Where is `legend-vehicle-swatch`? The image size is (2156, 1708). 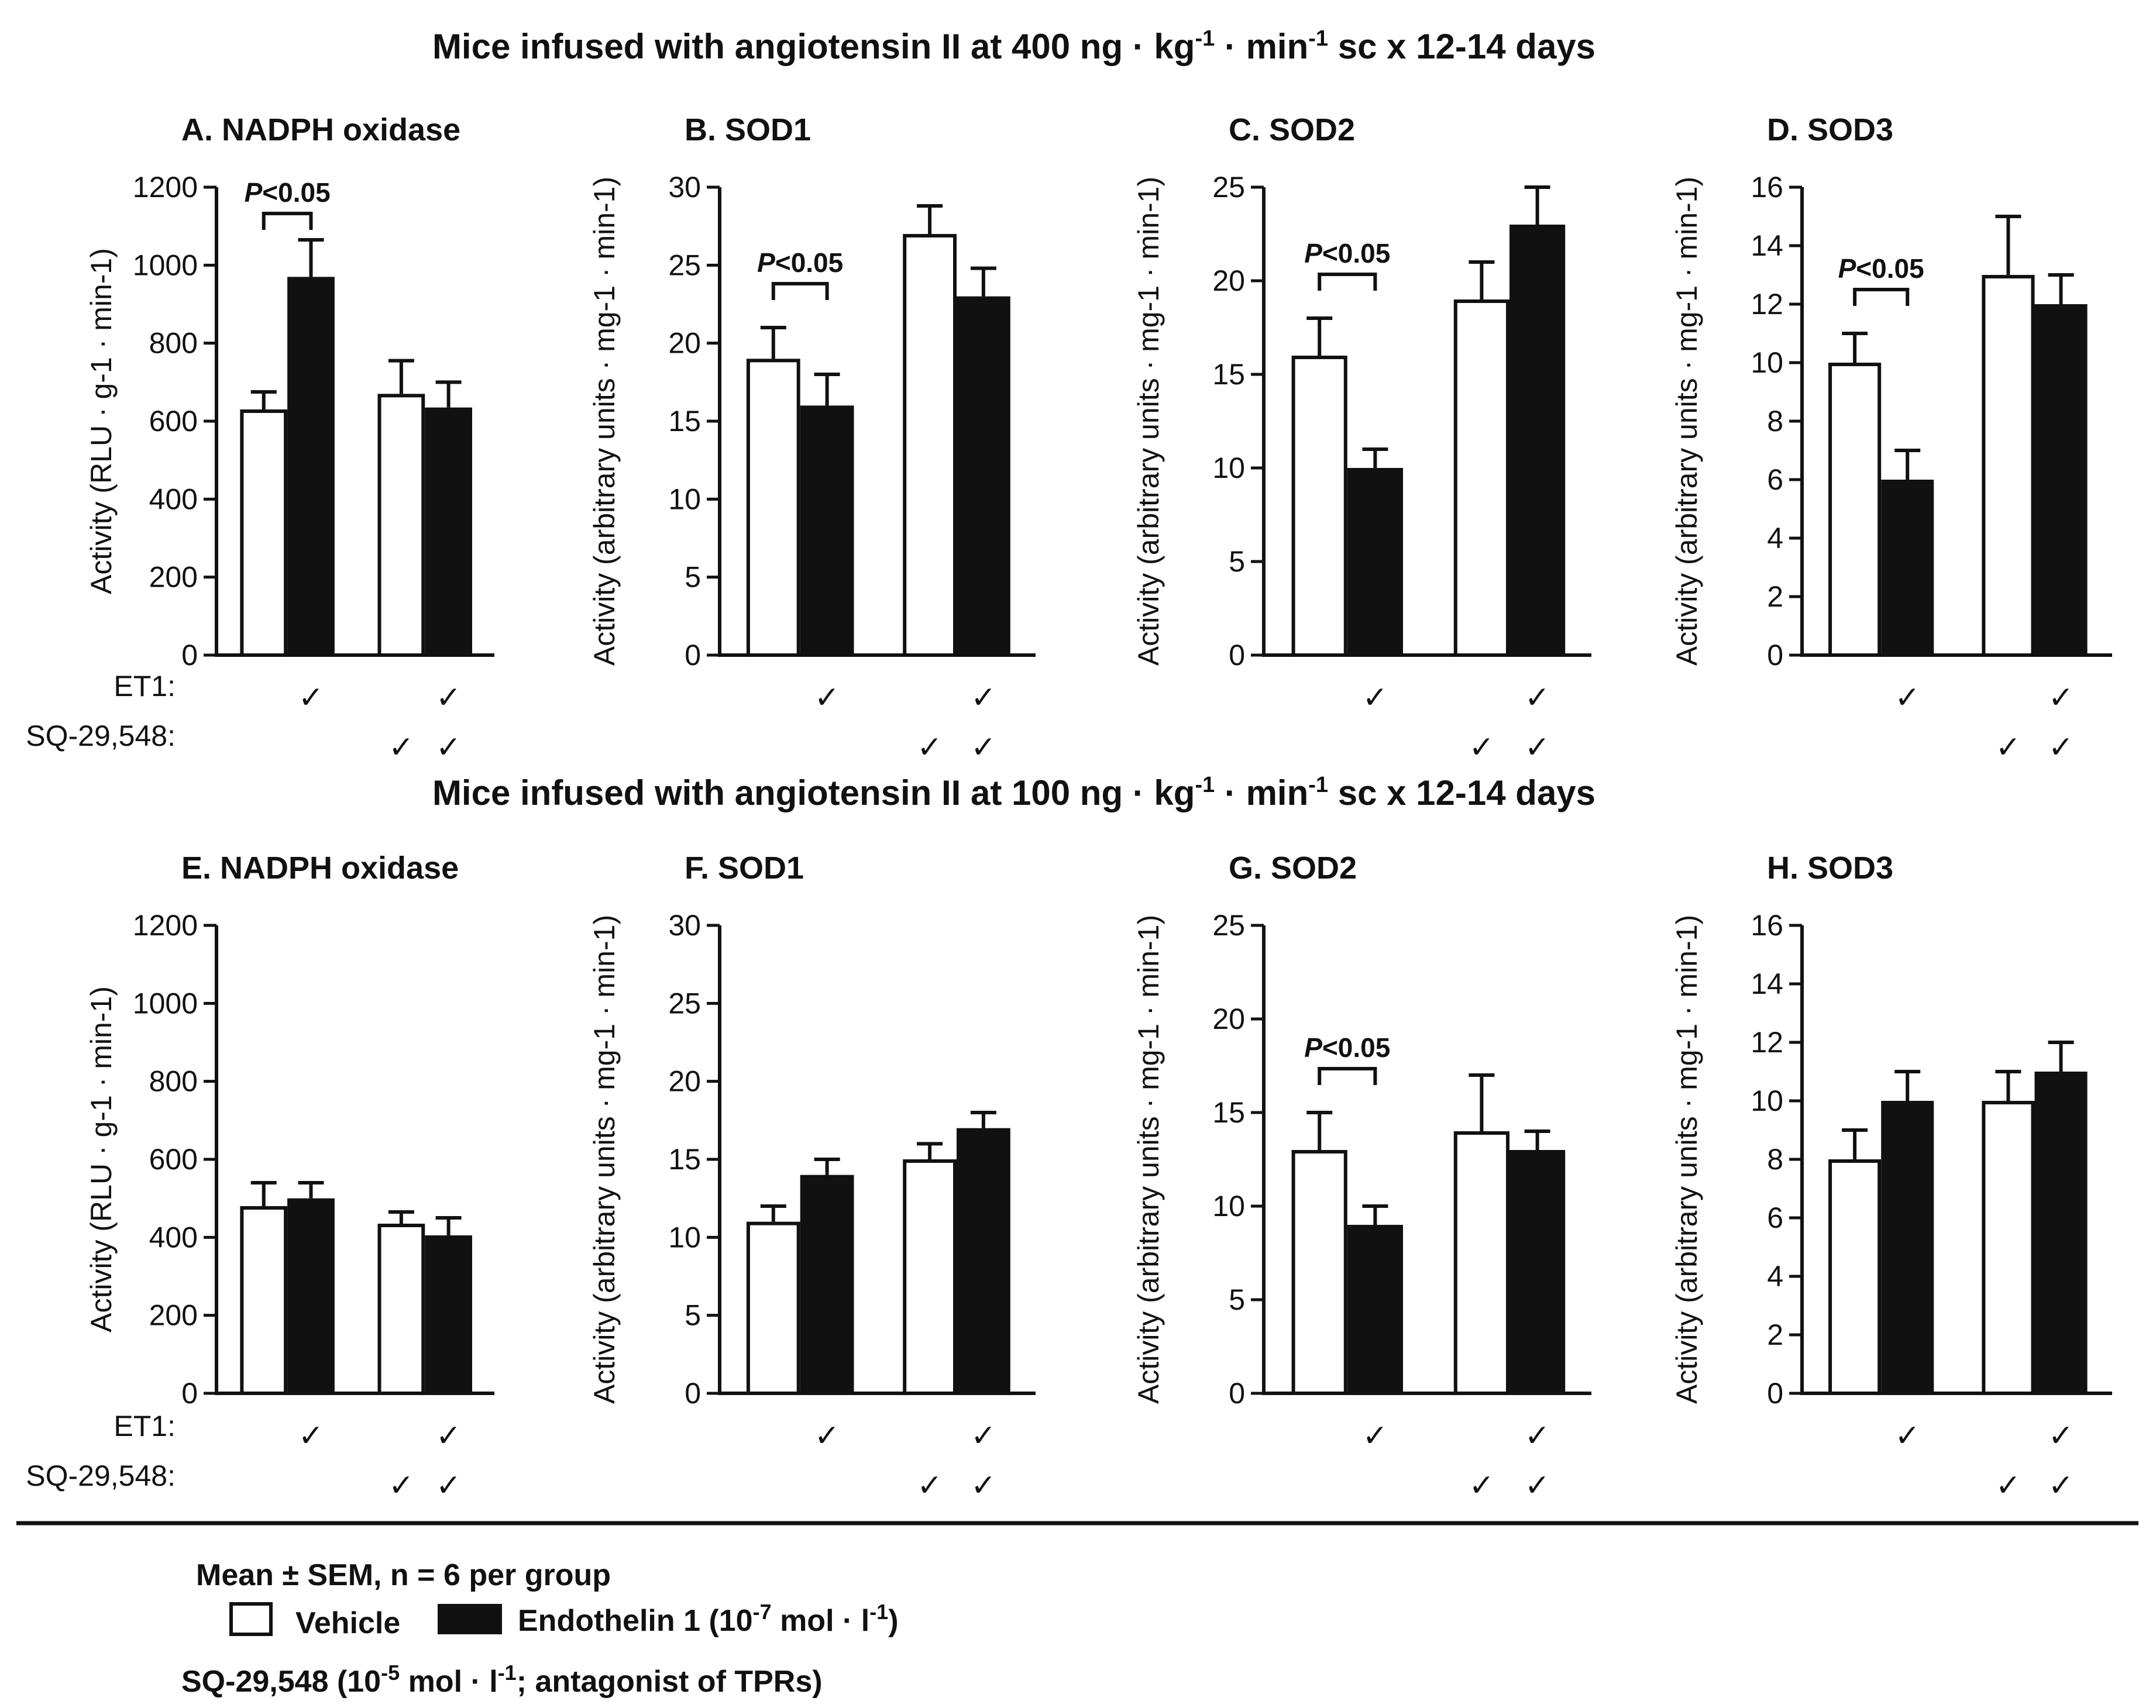 legend-vehicle-swatch is located at coordinates (251, 1619).